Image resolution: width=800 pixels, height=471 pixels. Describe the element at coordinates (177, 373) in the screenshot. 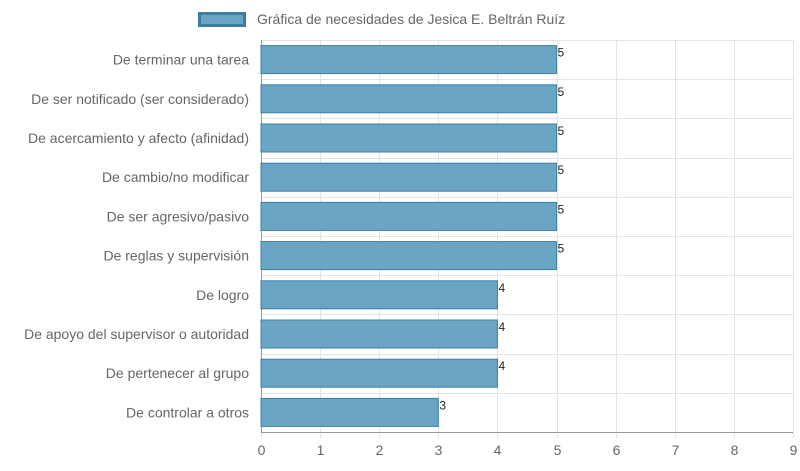

I see `y-category-label: De pertenecer al grupo` at that location.